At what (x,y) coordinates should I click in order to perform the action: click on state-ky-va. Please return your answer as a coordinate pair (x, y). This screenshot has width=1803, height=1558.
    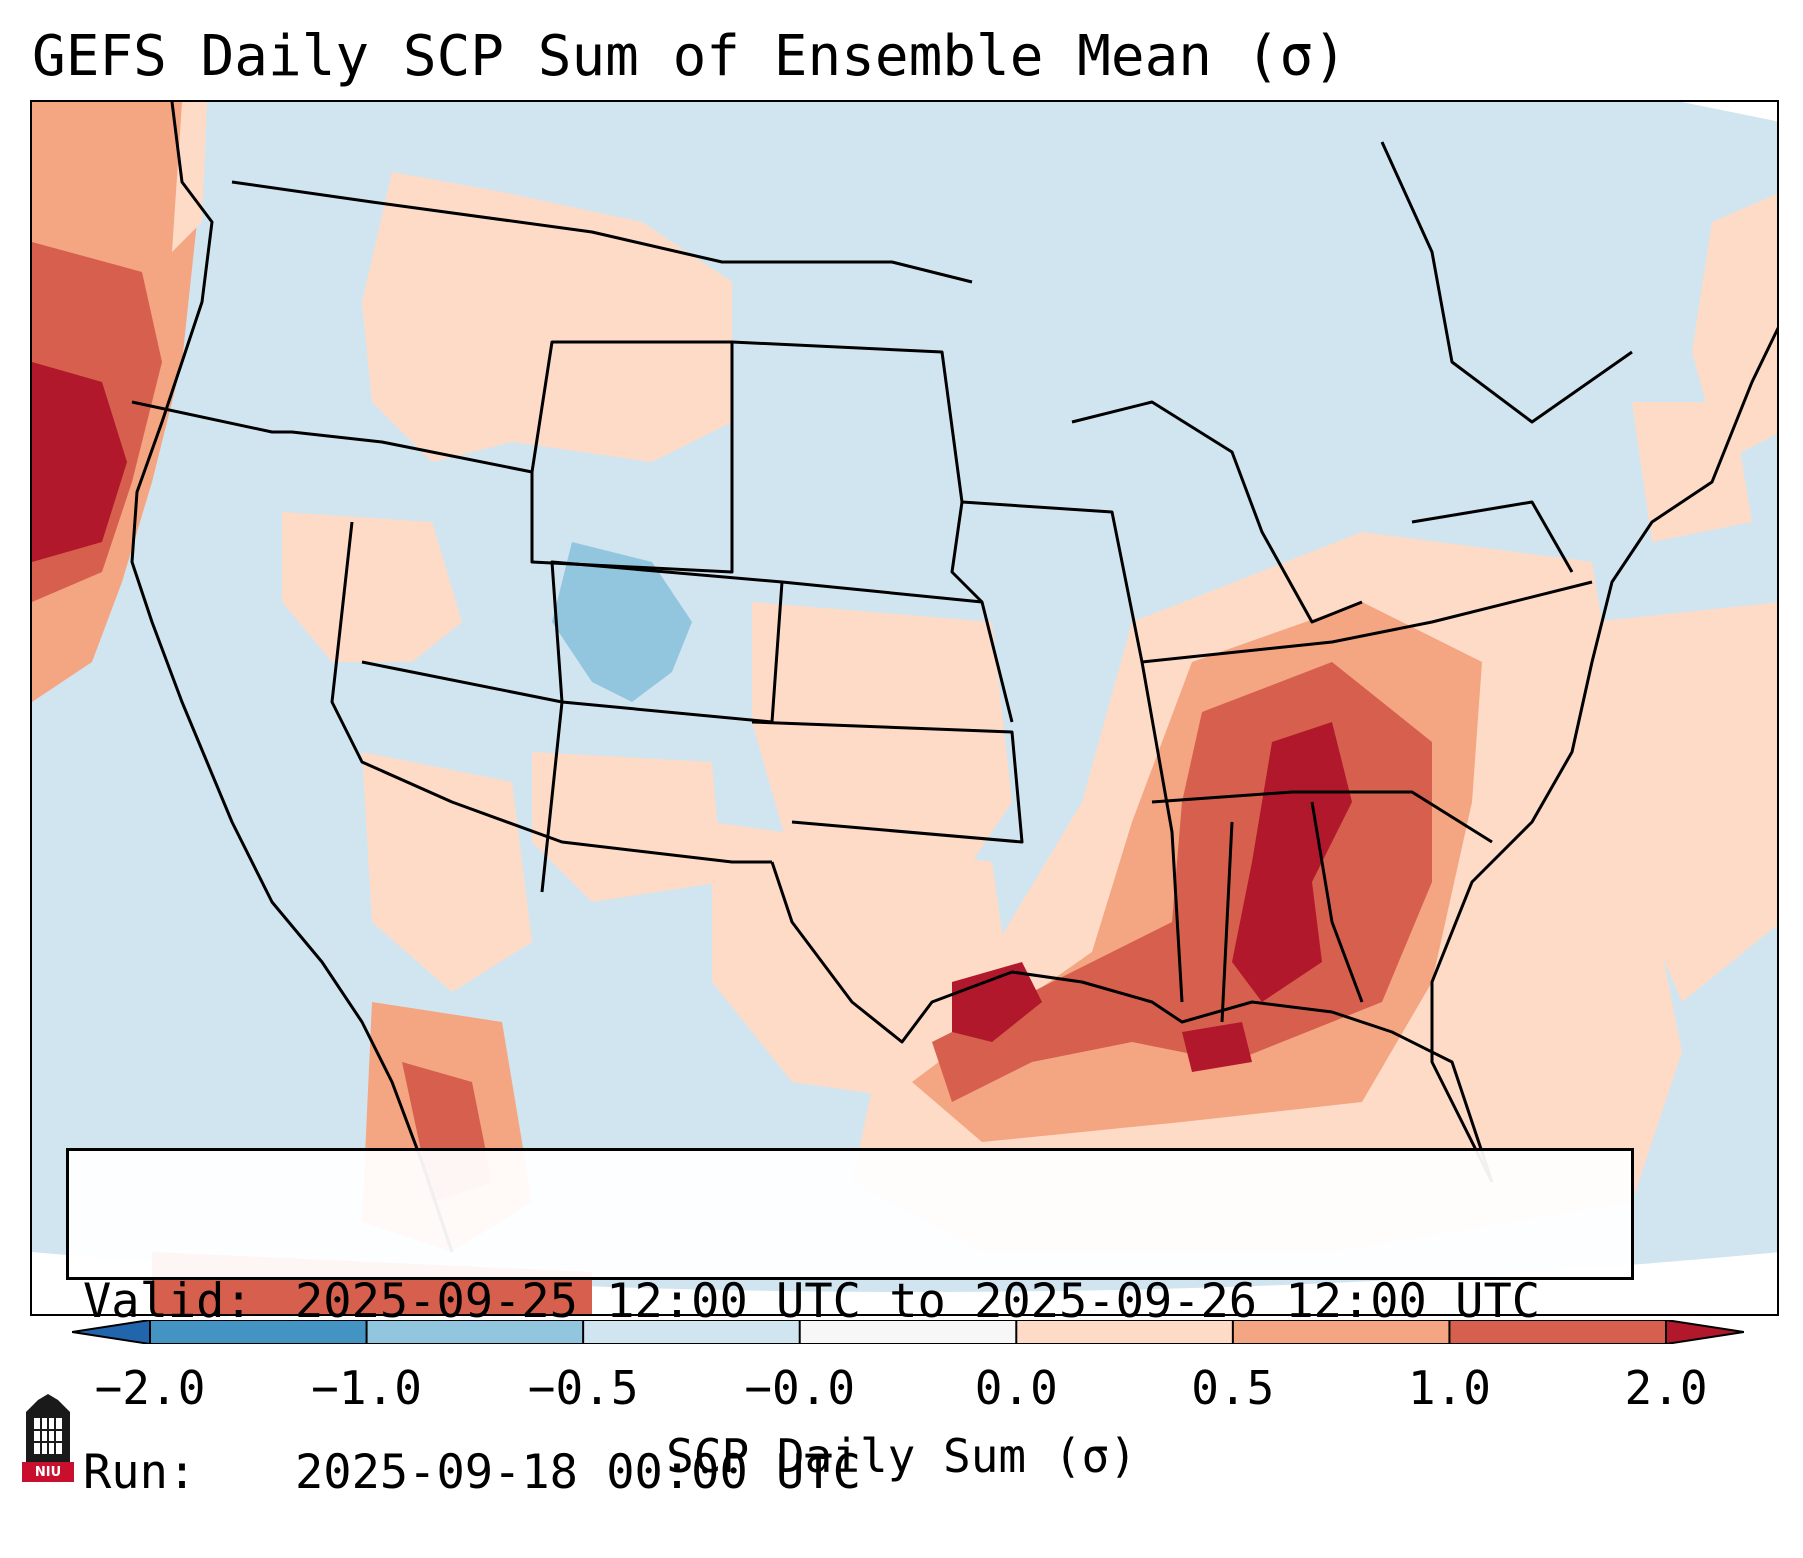
    Looking at the image, I should click on (1367, 622).